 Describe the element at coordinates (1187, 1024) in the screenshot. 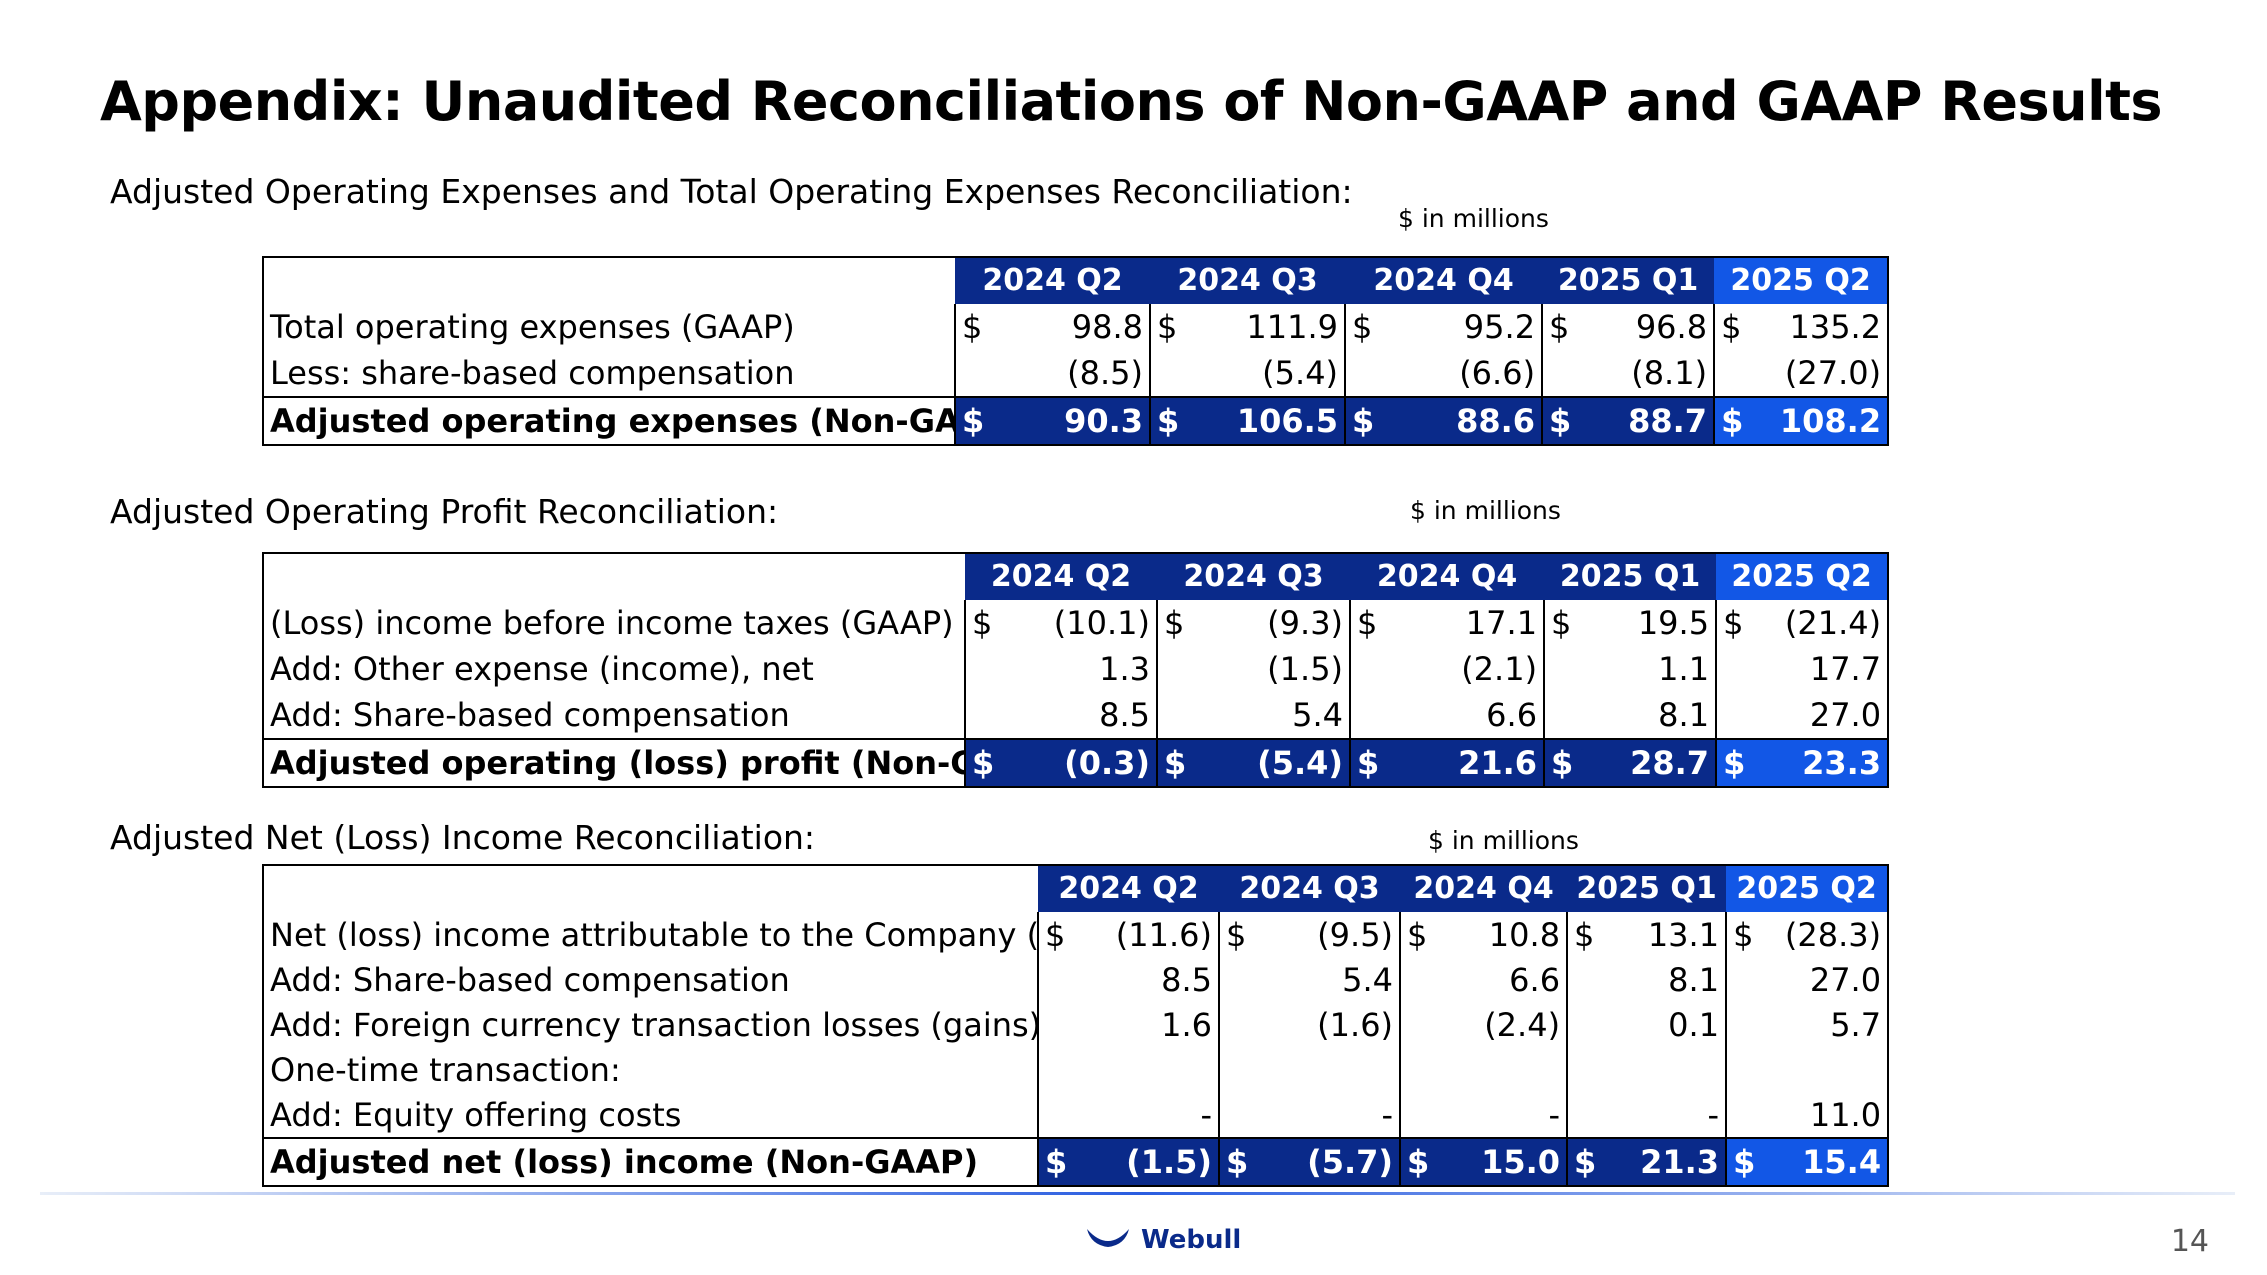

I see `value-cell: 1.6` at that location.